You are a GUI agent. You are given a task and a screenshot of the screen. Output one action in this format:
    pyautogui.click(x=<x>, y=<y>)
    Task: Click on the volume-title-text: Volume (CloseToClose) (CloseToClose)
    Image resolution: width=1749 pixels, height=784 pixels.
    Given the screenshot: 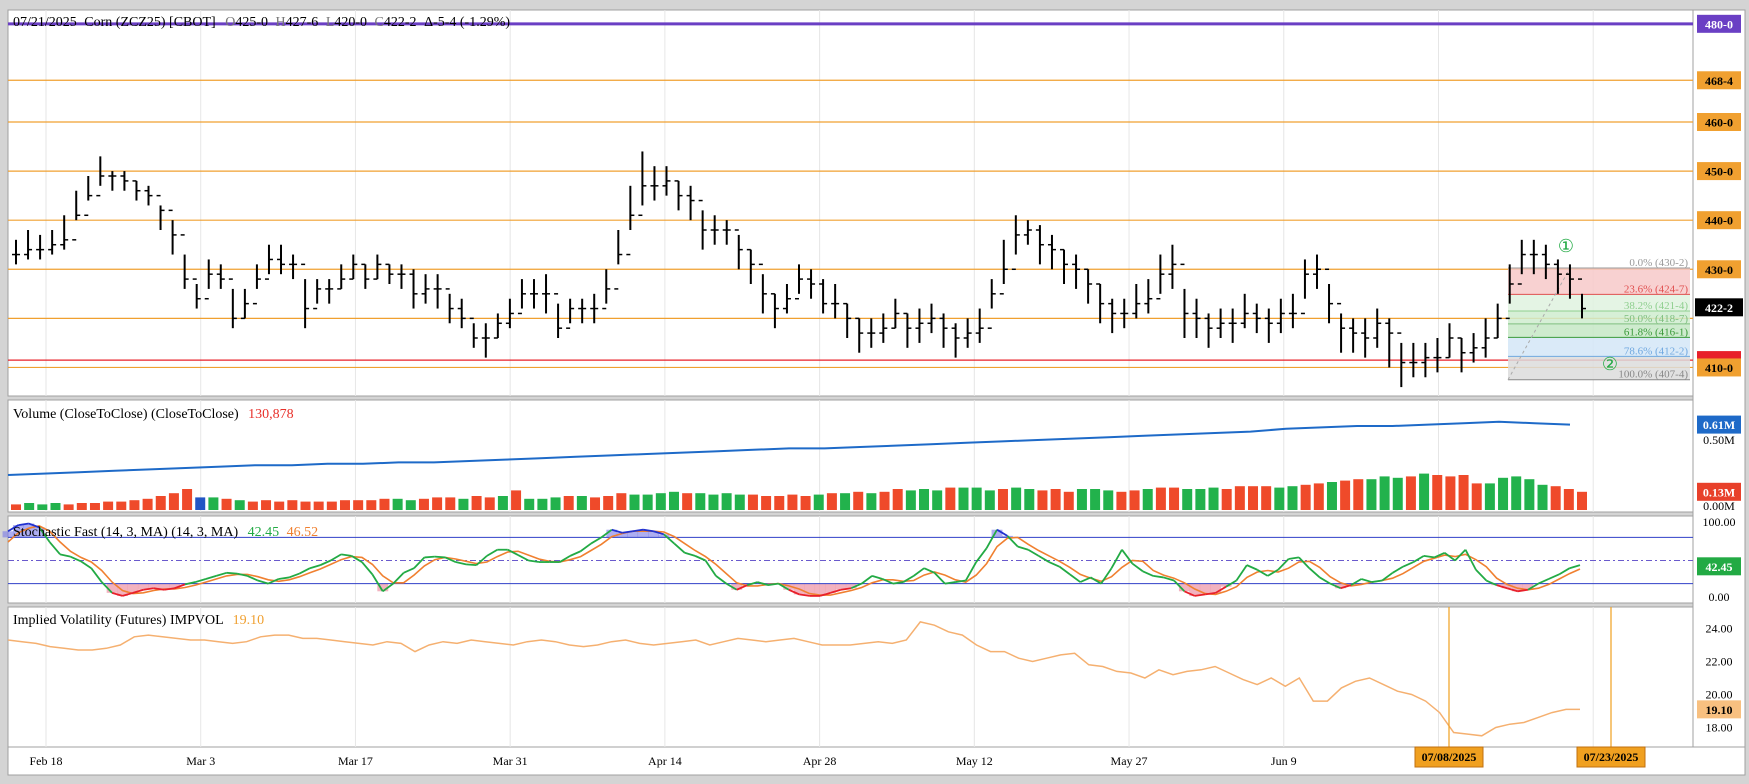 What is the action you would take?
    pyautogui.click(x=126, y=414)
    